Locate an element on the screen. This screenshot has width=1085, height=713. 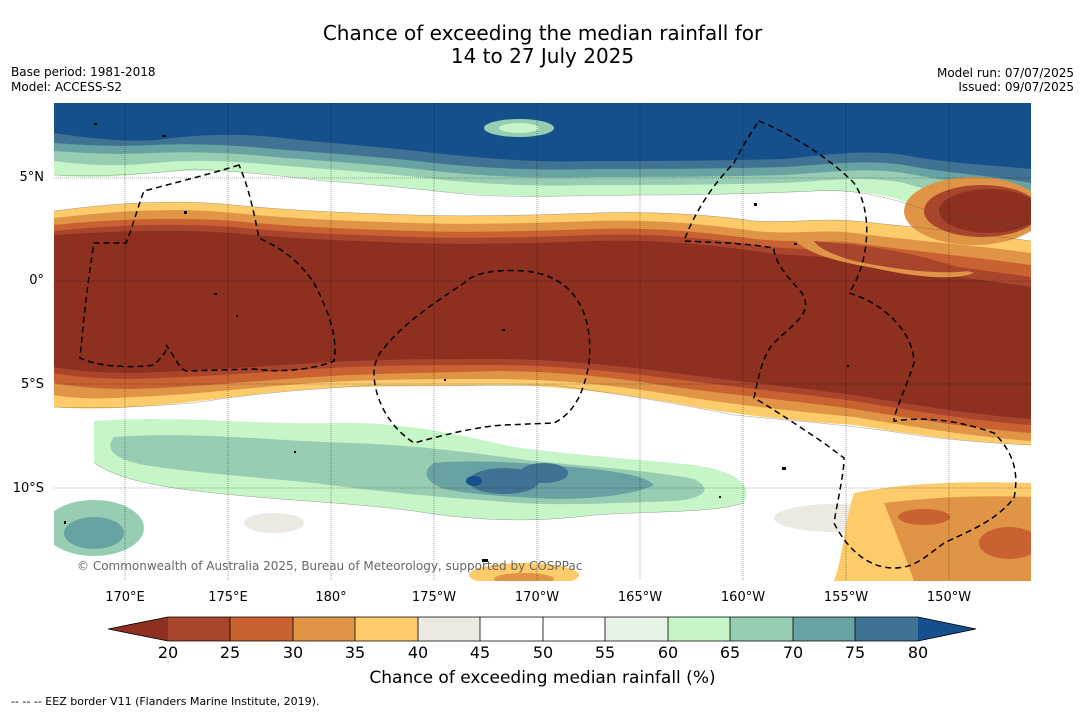
model-run-label: Model run: 07/07/2025 is located at coordinates (1005, 73).